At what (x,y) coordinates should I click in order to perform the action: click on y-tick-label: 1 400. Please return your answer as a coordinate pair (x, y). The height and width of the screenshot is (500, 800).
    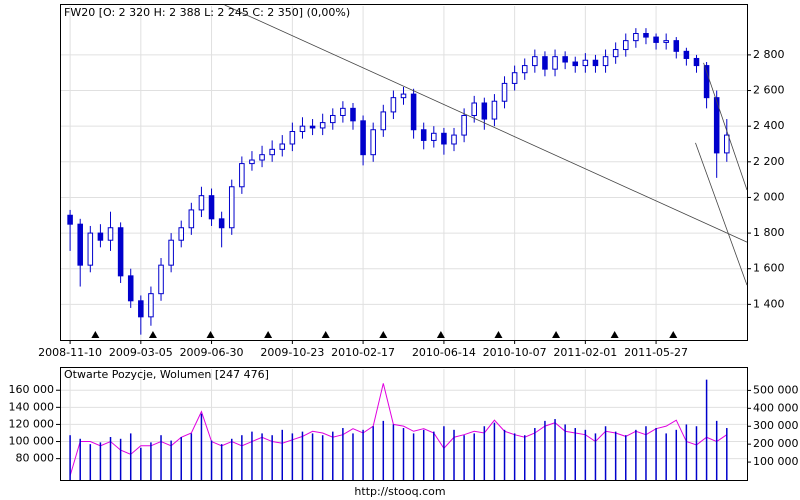
    Looking at the image, I should click on (769, 303).